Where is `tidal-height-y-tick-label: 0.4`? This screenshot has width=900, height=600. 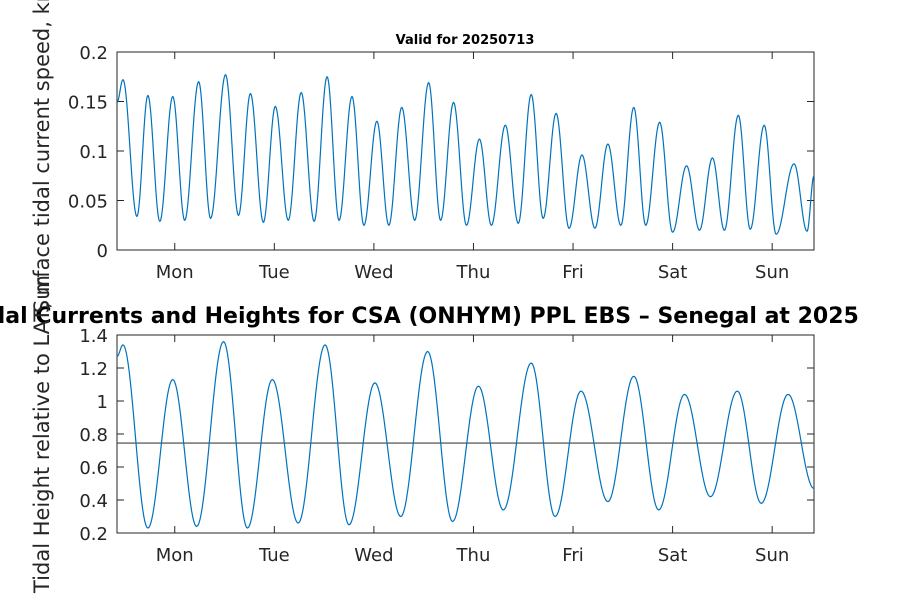 tidal-height-y-tick-label: 0.4 is located at coordinates (93, 501).